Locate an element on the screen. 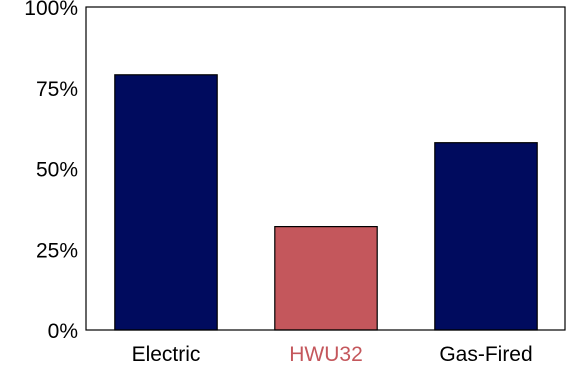  y-tick-label: 50% is located at coordinates (57, 170).